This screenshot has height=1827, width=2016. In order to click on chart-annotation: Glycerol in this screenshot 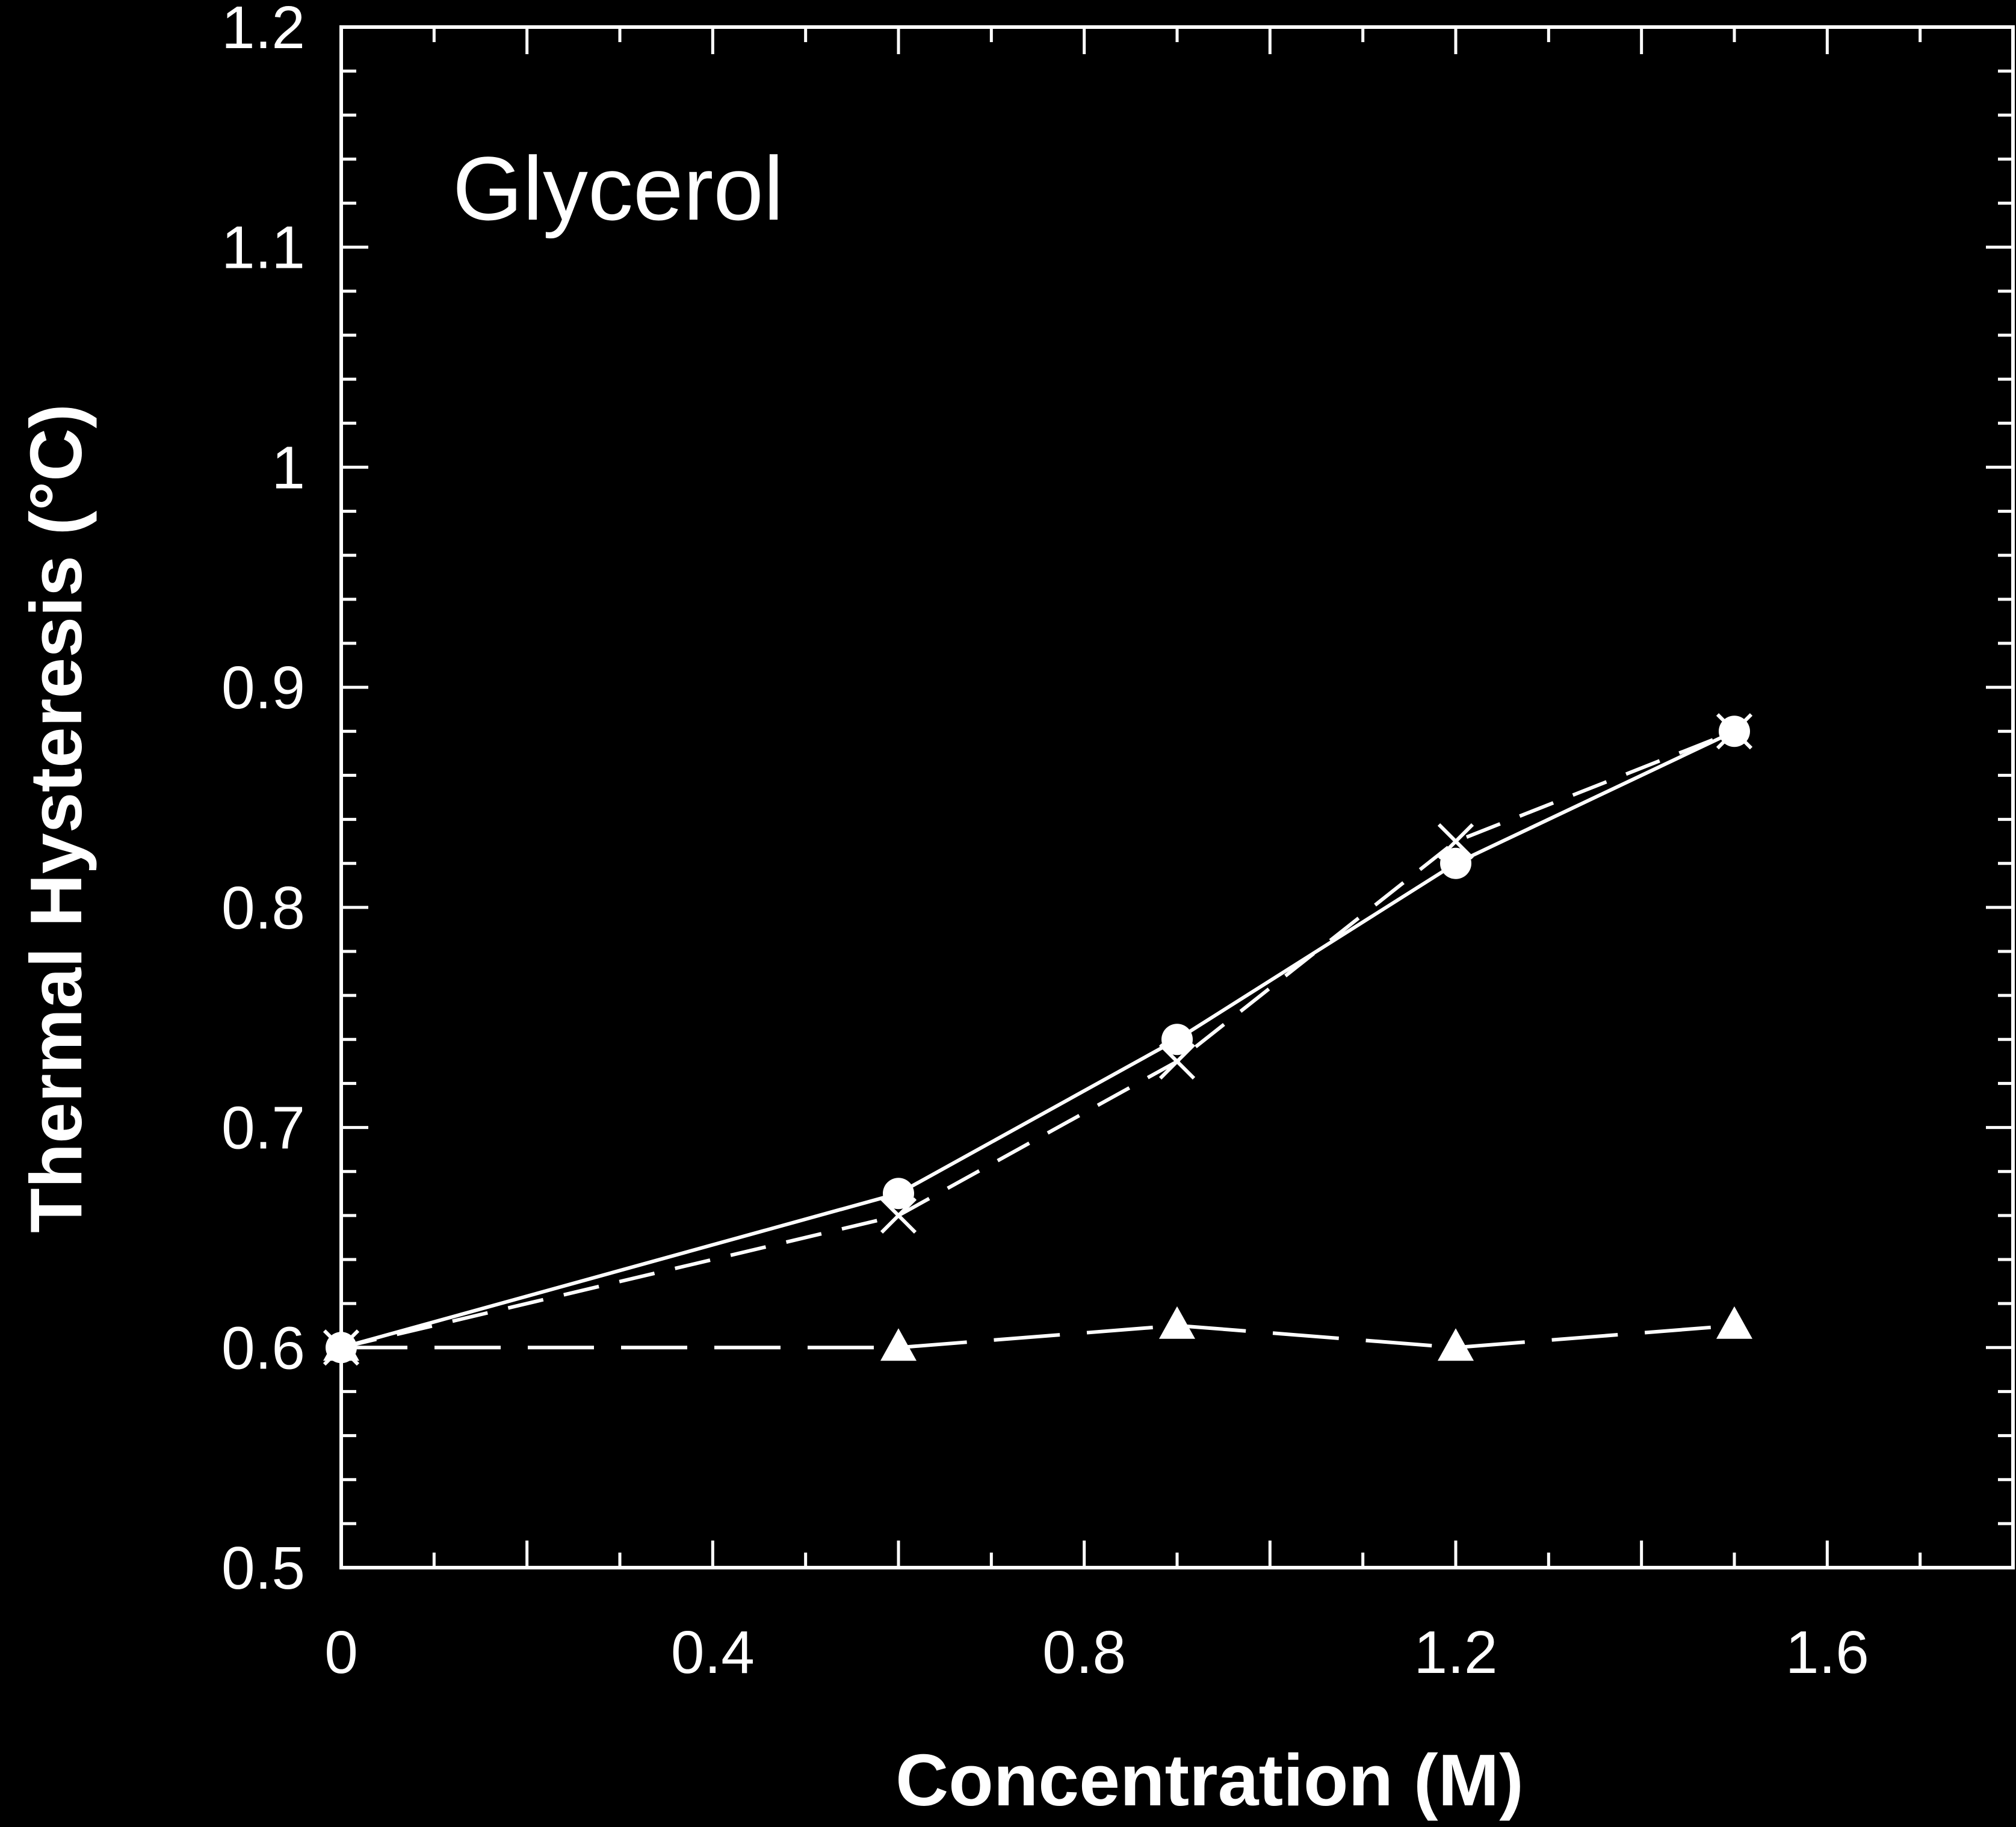, I will do `click(618, 188)`.